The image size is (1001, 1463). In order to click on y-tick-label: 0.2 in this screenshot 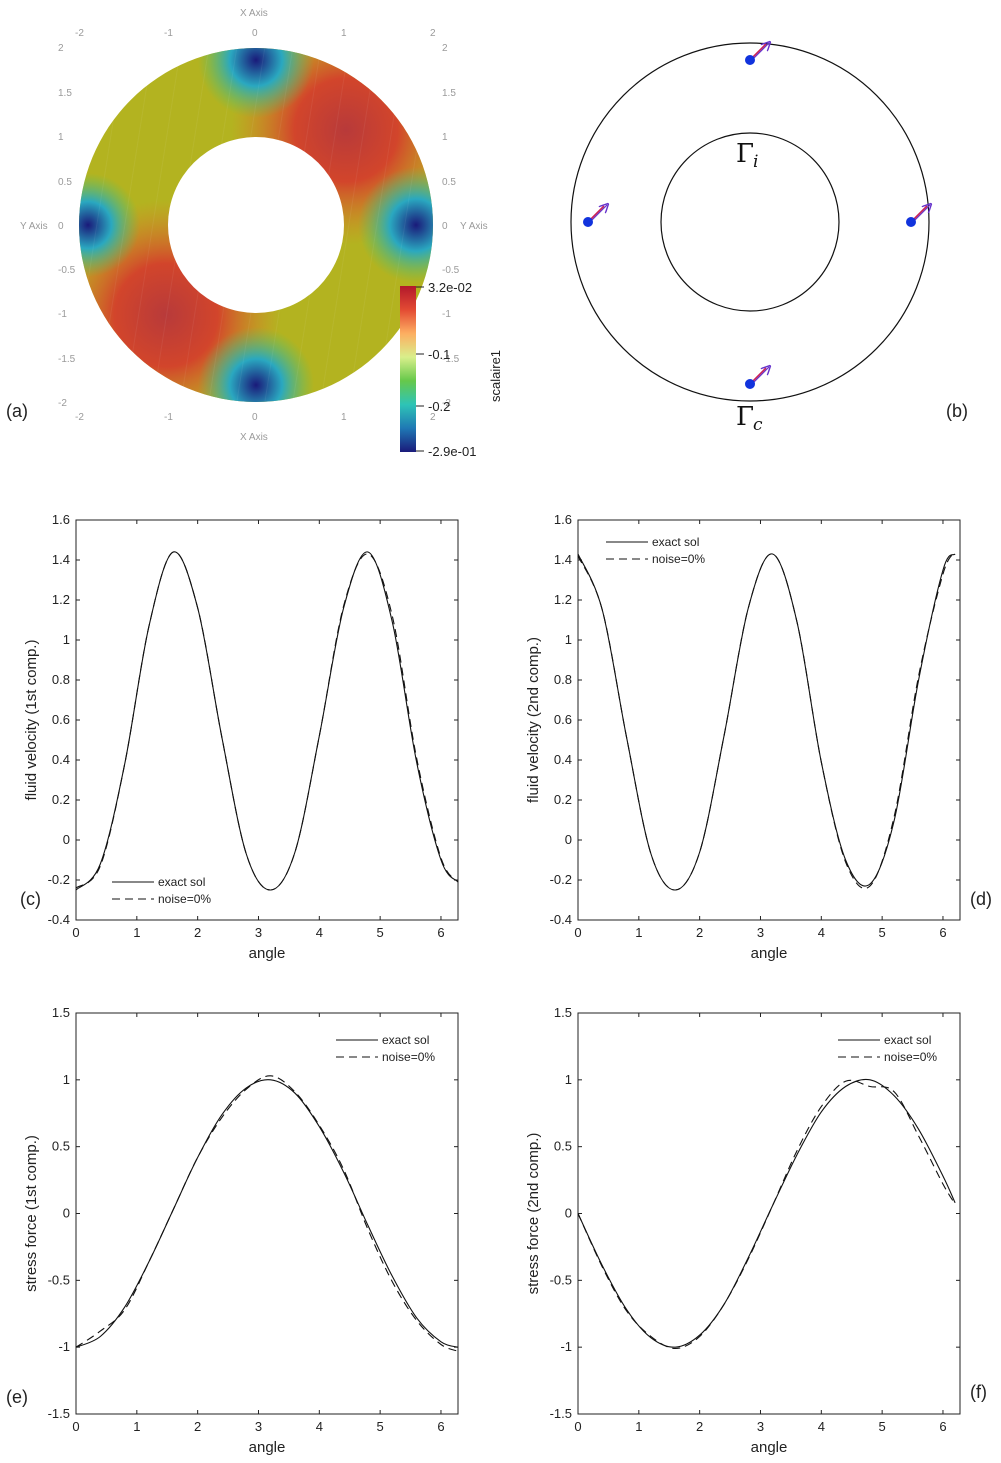, I will do `click(61, 799)`.